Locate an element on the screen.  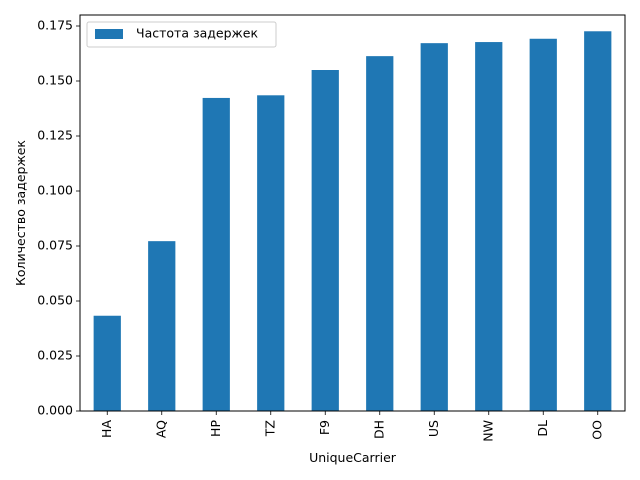
legend-box is located at coordinates (181, 34).